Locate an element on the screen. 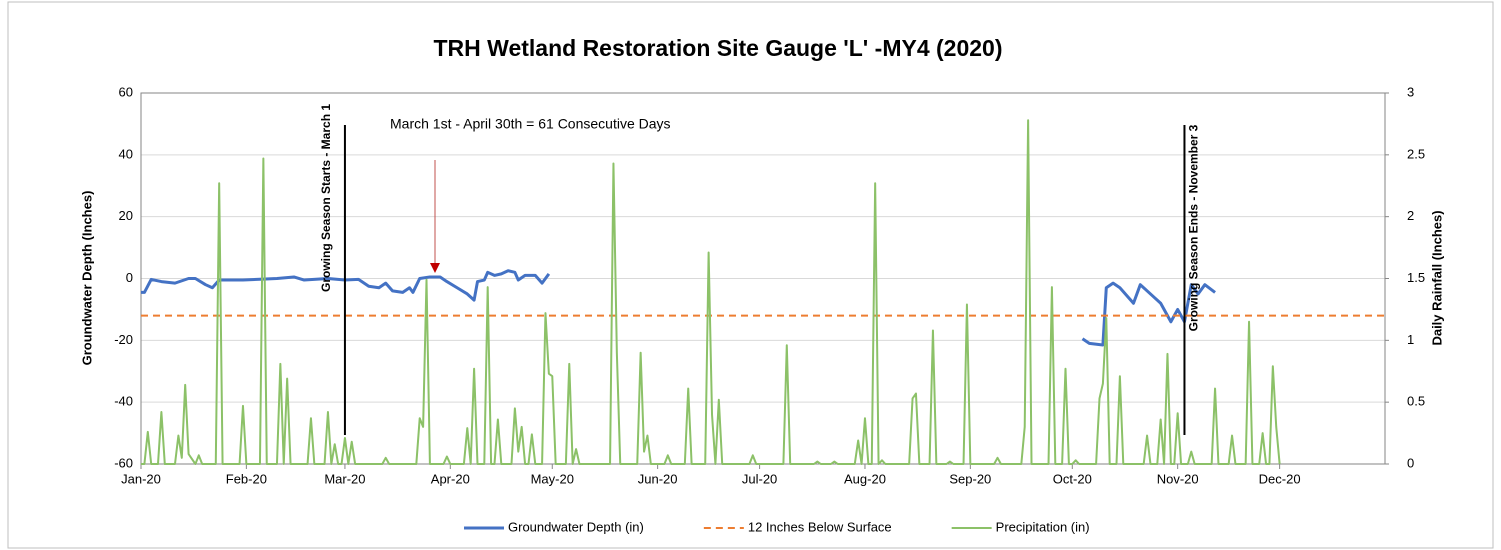  x-tick-label: Jan-20 is located at coordinates (141, 478).